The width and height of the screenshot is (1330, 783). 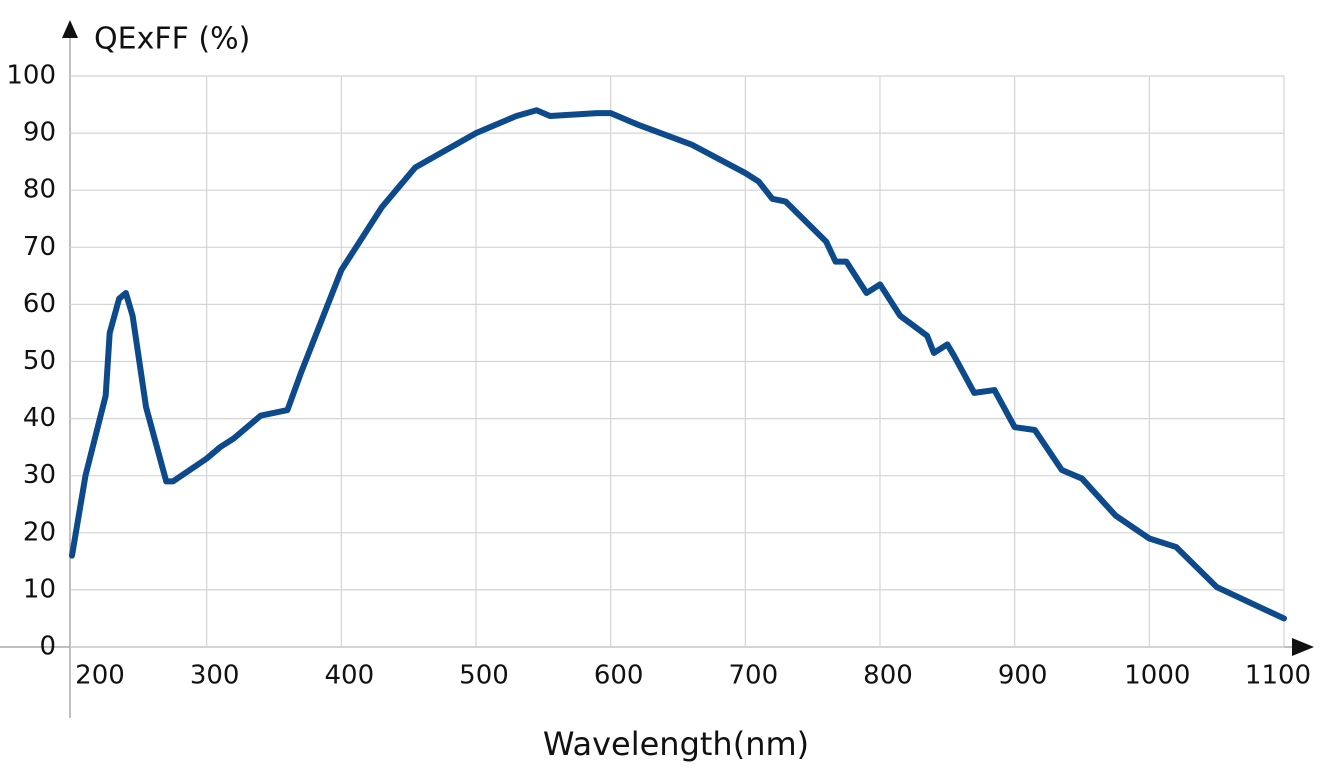 I want to click on x-tick-label: 500, so click(x=484, y=676).